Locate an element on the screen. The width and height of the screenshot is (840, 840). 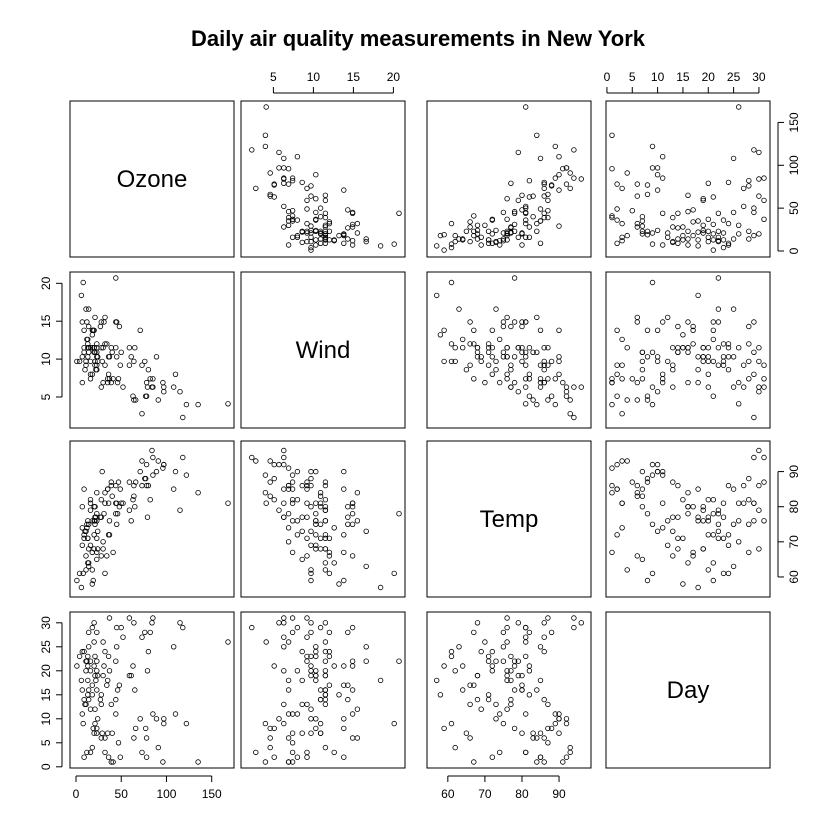
tick-label: 20 is located at coordinates (46, 283).